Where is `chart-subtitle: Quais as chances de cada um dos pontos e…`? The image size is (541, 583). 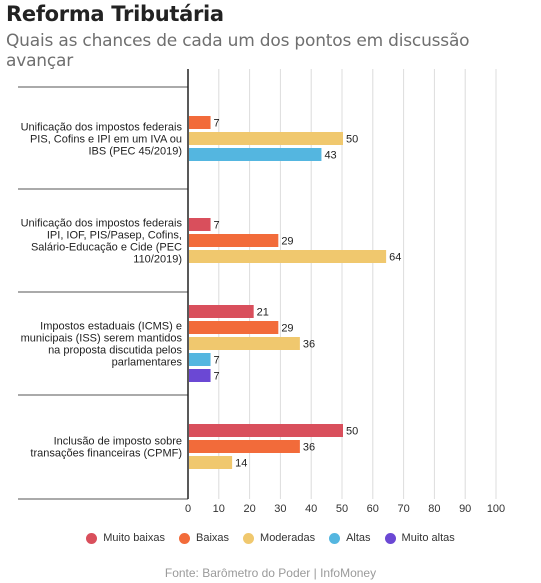
chart-subtitle: Quais as chances de cada um dos pontos e… is located at coordinates (238, 51).